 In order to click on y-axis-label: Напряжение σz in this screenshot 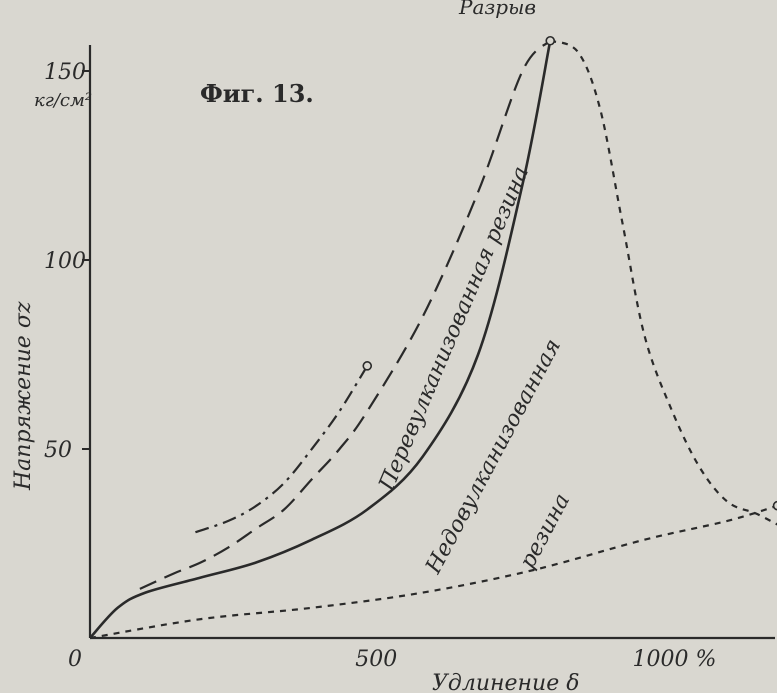, I will do `click(23, 396)`.